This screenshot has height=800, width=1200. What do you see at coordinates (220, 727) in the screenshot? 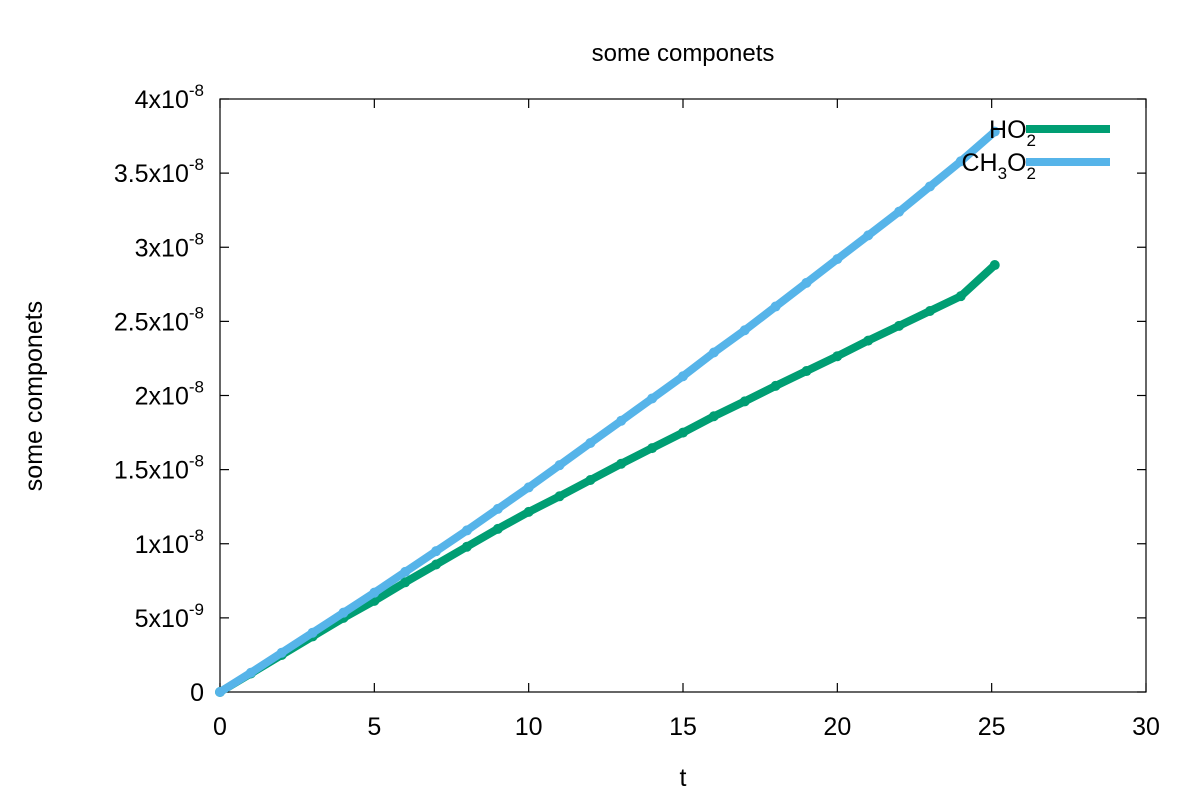
I see `x-tick-label: 0` at bounding box center [220, 727].